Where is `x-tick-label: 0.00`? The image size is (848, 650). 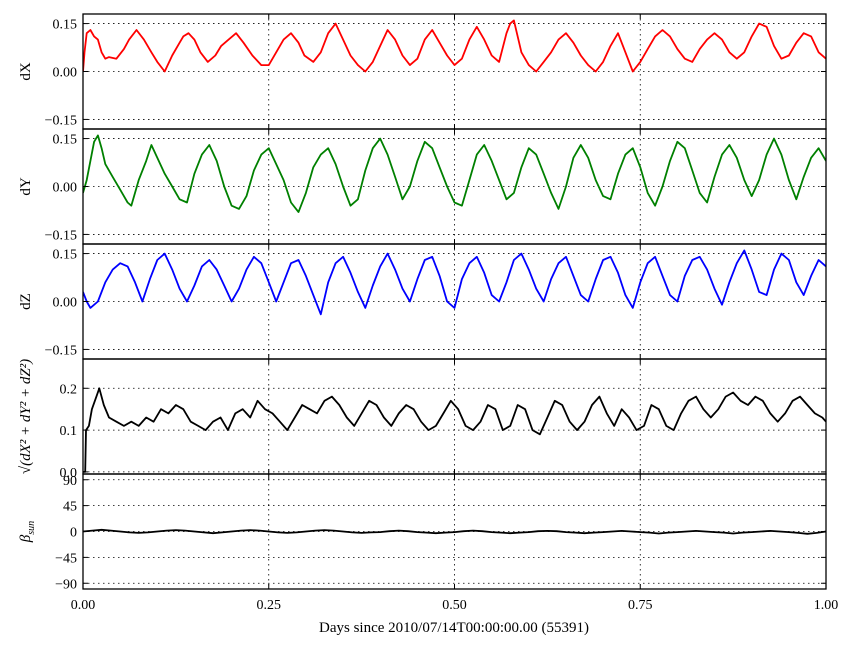
x-tick-label: 0.00 is located at coordinates (83, 605).